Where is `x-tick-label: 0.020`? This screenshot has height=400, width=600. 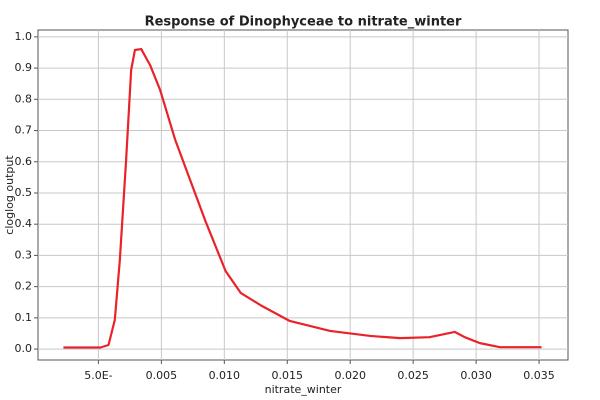
x-tick-label: 0.020 is located at coordinates (350, 375).